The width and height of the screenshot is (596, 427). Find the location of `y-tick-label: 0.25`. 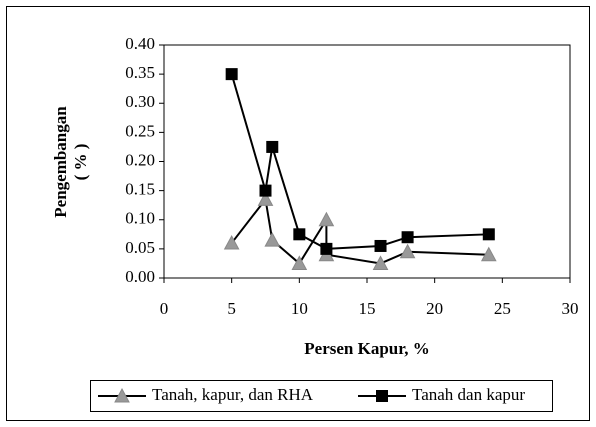

y-tick-label: 0.25 is located at coordinates (140, 130).